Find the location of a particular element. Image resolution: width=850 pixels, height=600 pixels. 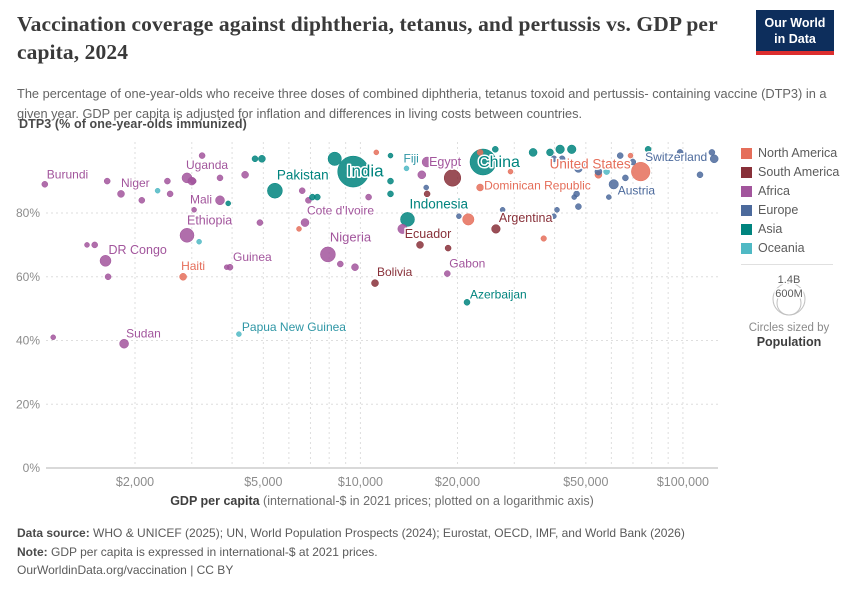

country-label-china: China is located at coordinates (499, 163).